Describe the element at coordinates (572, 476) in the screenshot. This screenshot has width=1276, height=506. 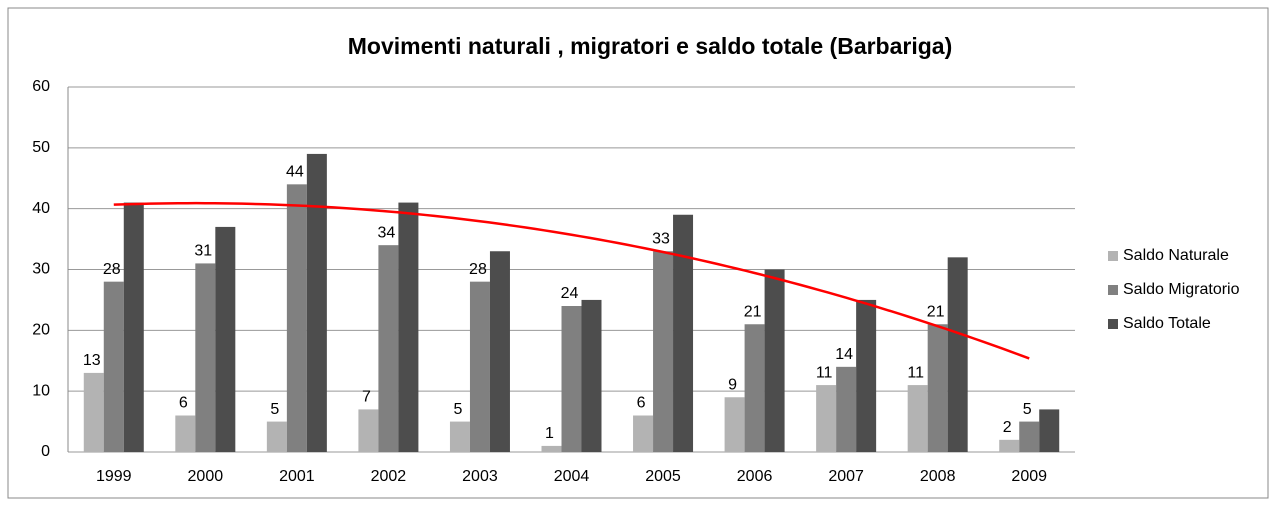
I see `x-tick-label: 2004` at that location.